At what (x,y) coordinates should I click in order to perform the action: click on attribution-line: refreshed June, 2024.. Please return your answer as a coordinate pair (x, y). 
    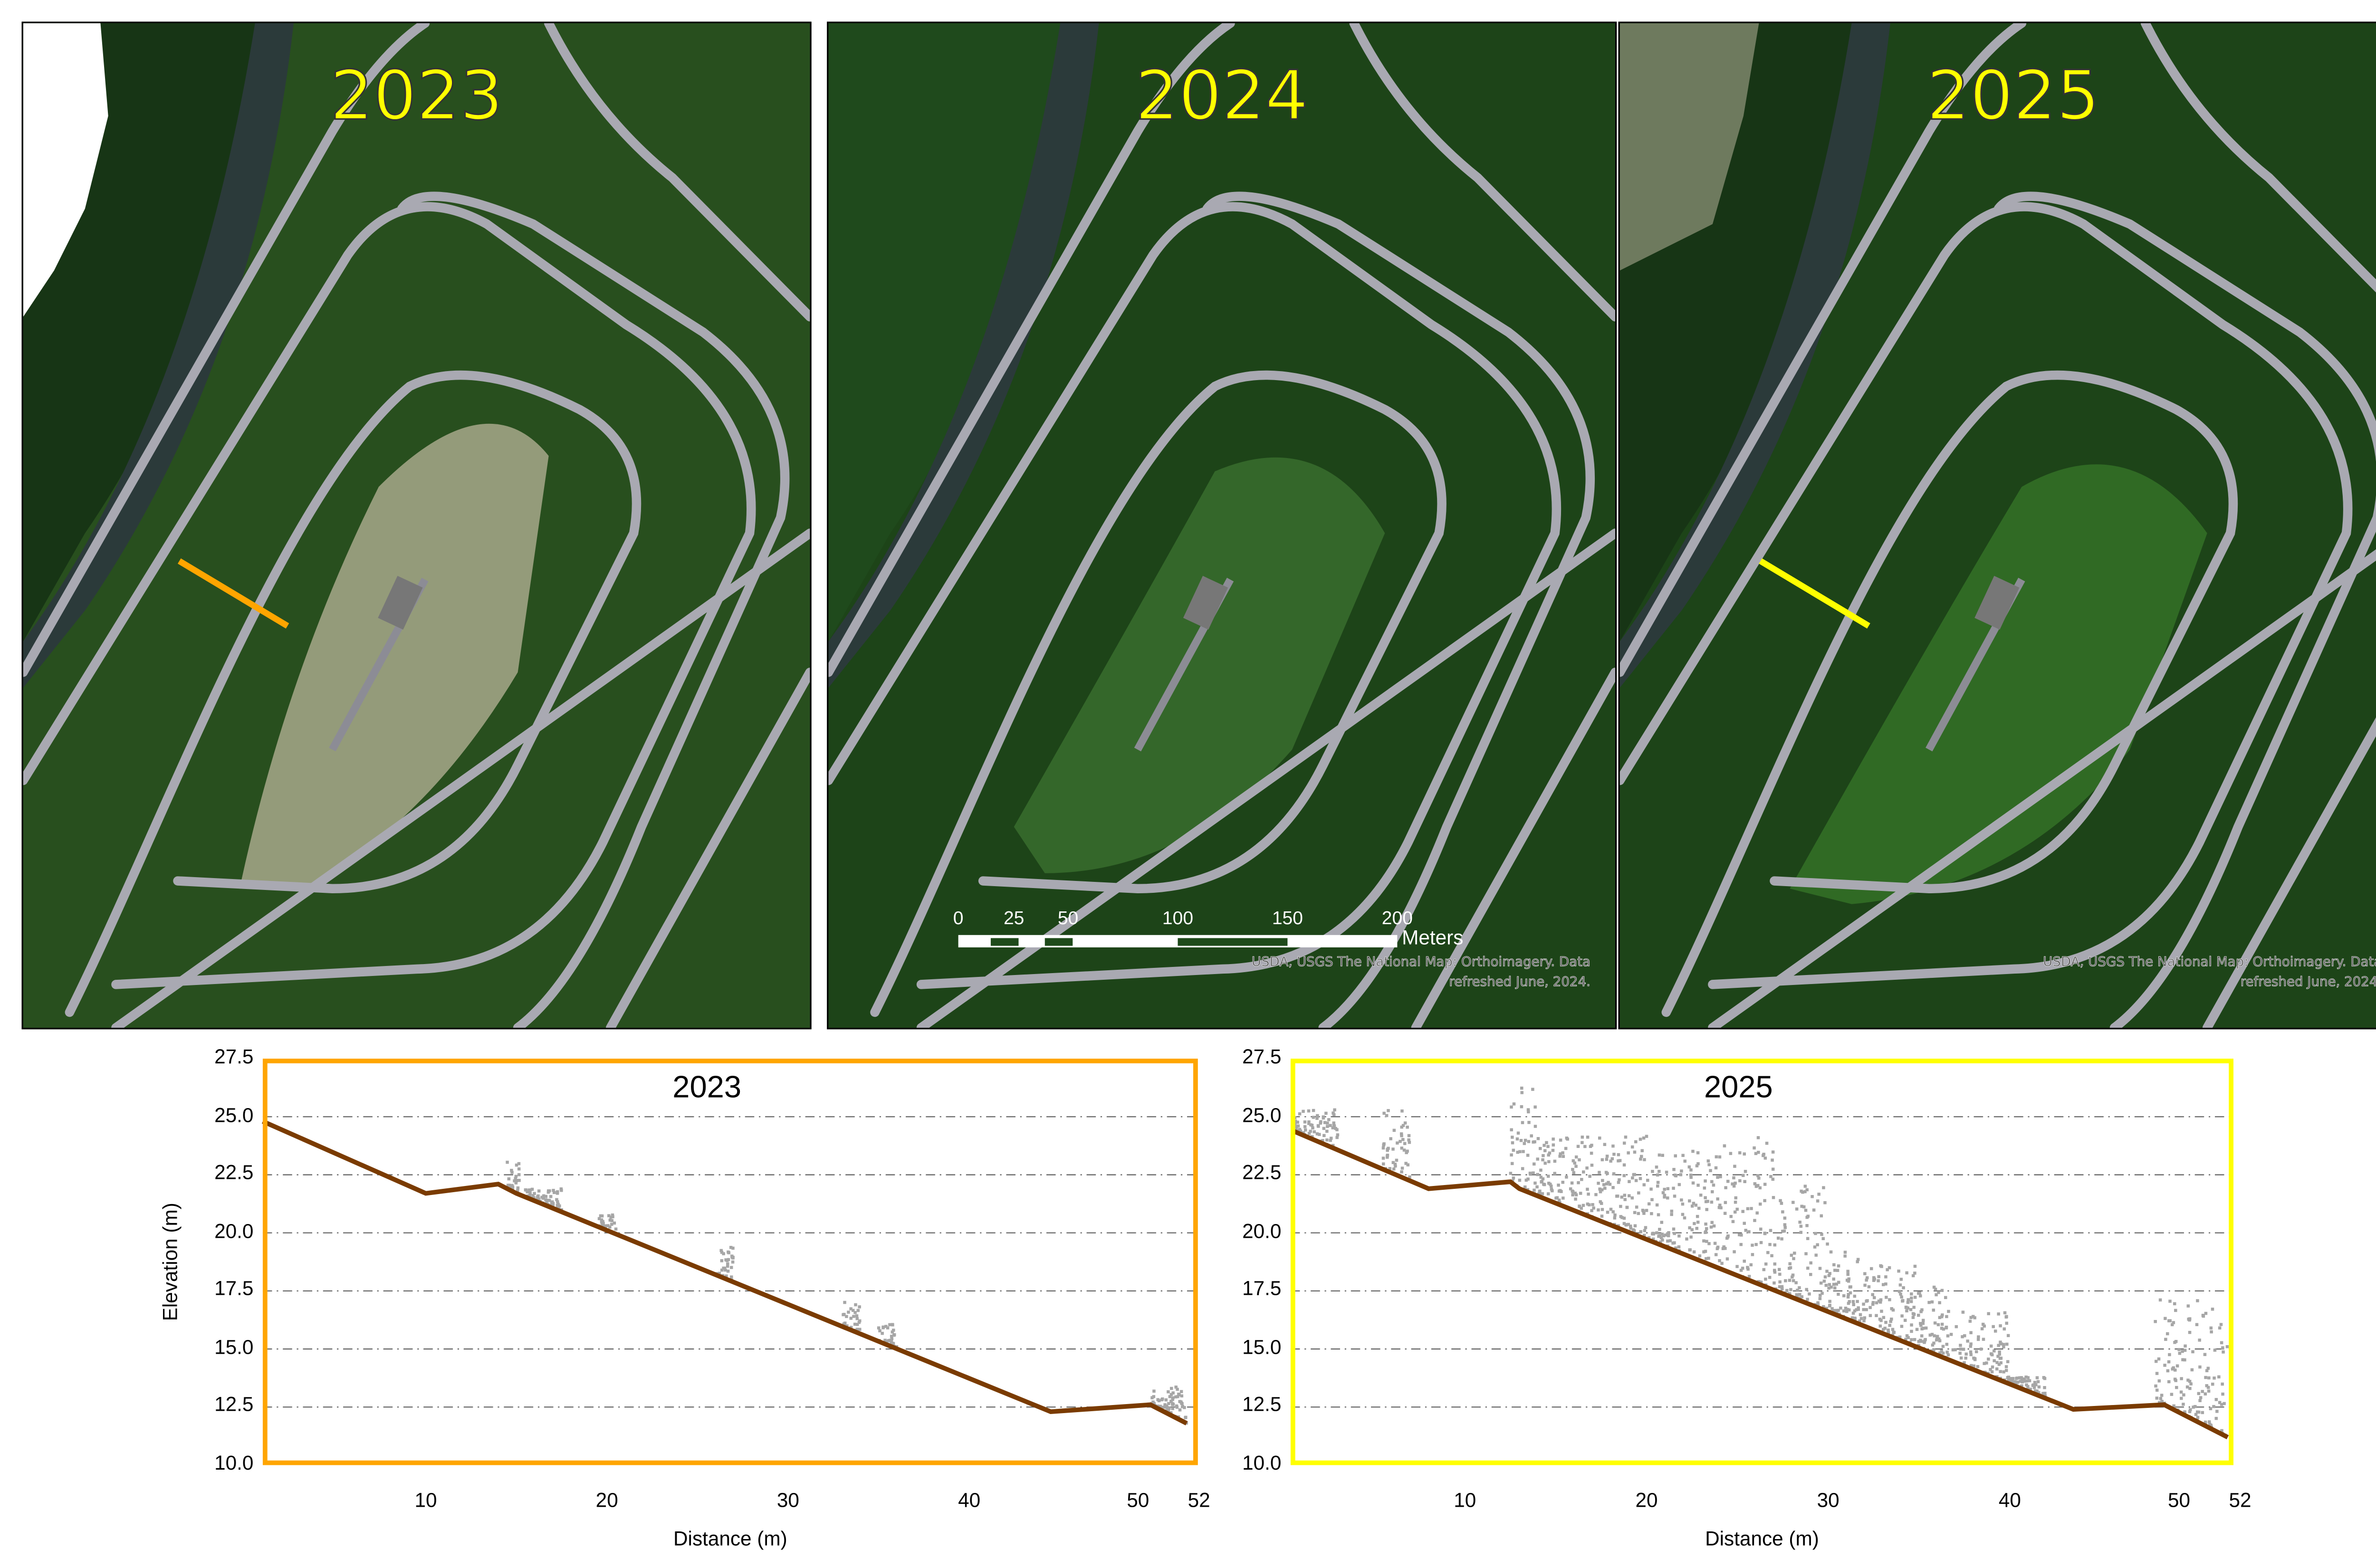
    Looking at the image, I should click on (2308, 983).